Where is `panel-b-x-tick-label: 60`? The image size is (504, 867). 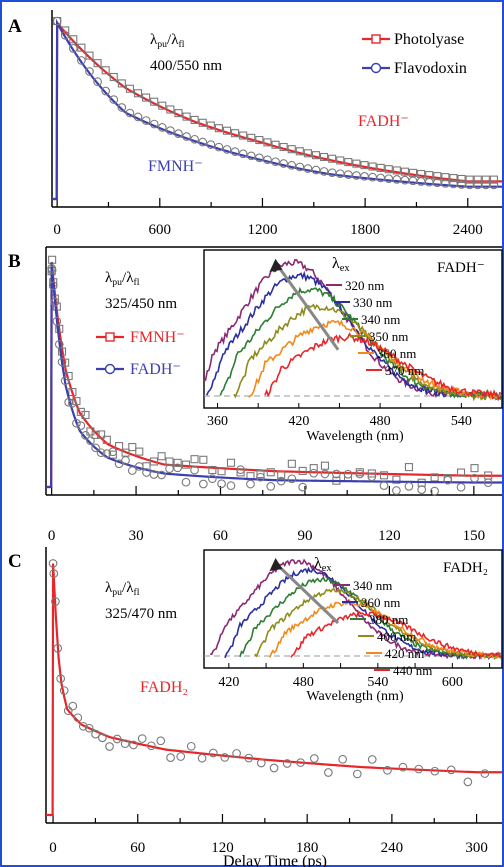
panel-b-x-tick-label: 60 is located at coordinates (220, 536).